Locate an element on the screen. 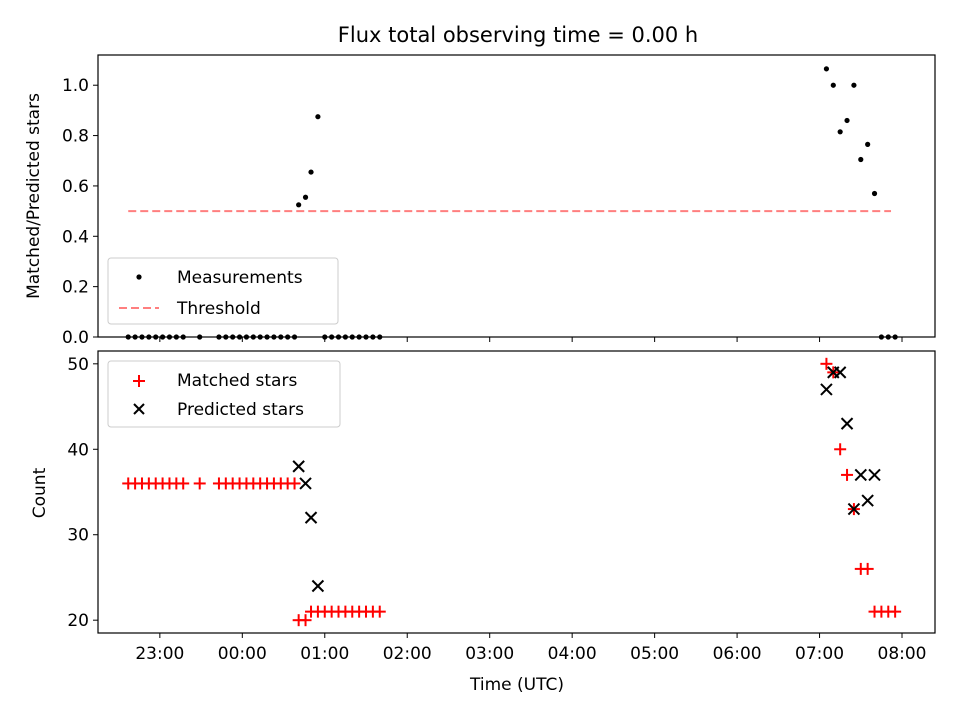 The image size is (960, 720). x-axis-label: Time (UTC) is located at coordinates (516, 685).